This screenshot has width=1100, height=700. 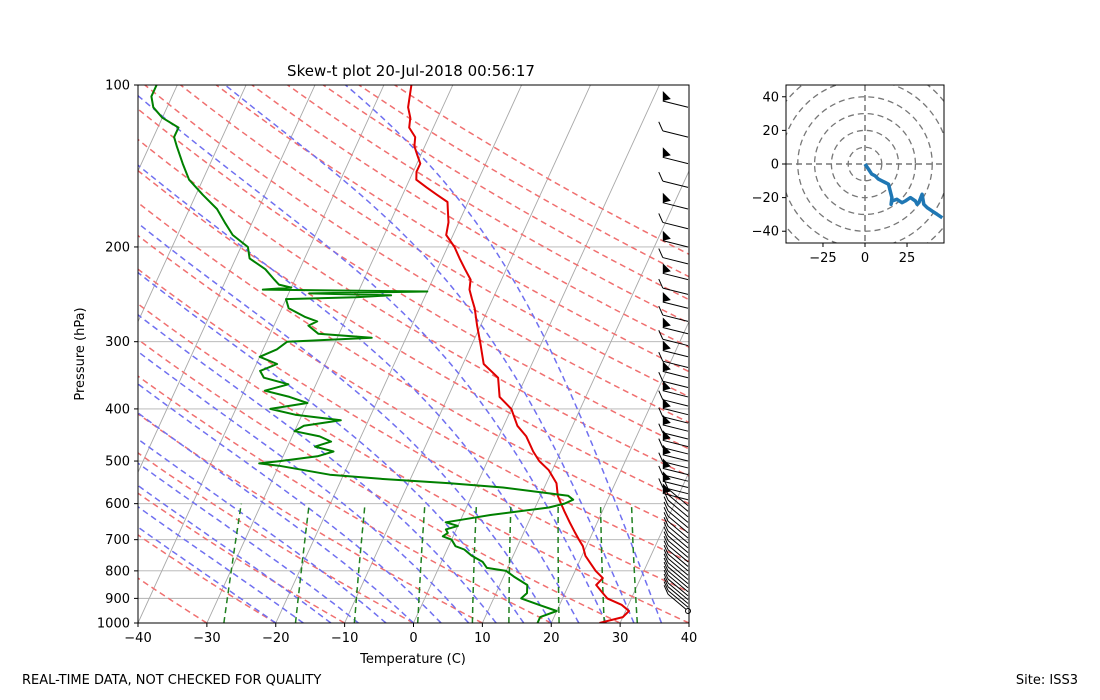 What do you see at coordinates (113, 624) in the screenshot?
I see `y-tick-label: 1000` at bounding box center [113, 624].